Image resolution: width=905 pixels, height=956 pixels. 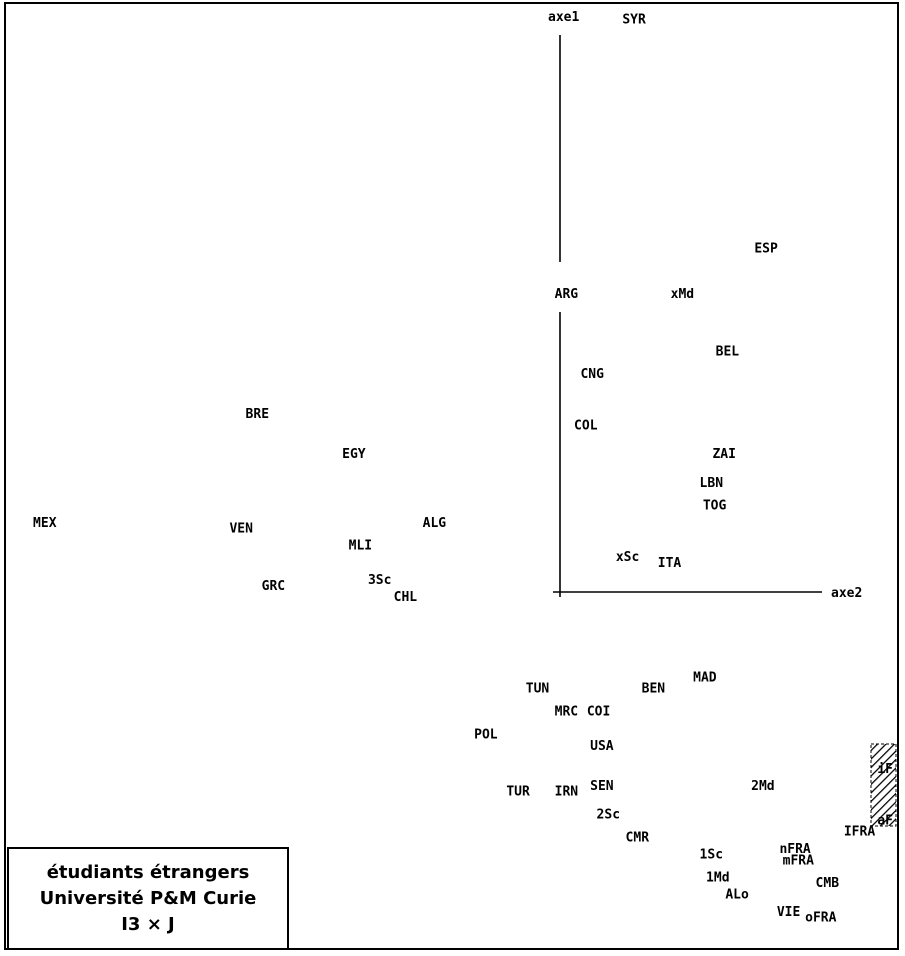 I want to click on point-label-2sc: 2Sc, so click(x=608, y=815).